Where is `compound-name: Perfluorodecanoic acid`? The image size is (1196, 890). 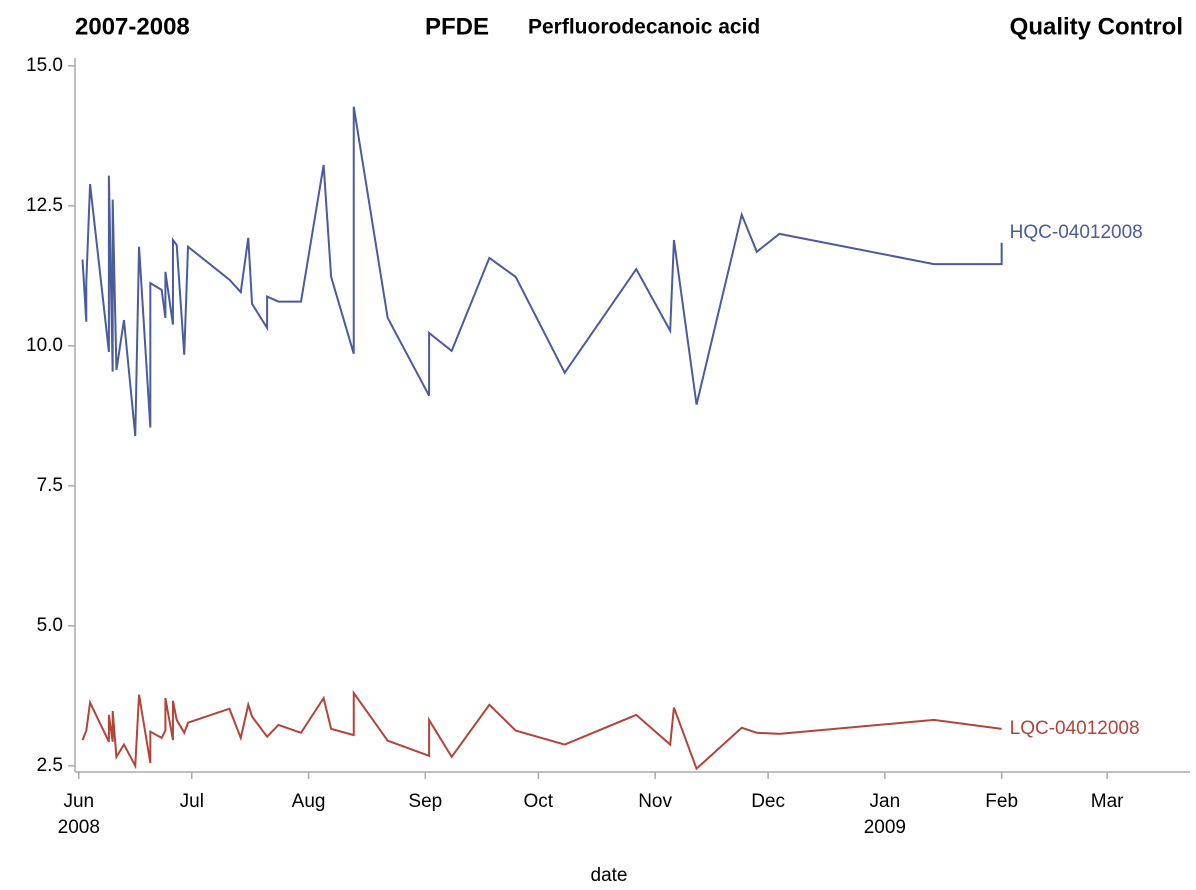 compound-name: Perfluorodecanoic acid is located at coordinates (644, 27).